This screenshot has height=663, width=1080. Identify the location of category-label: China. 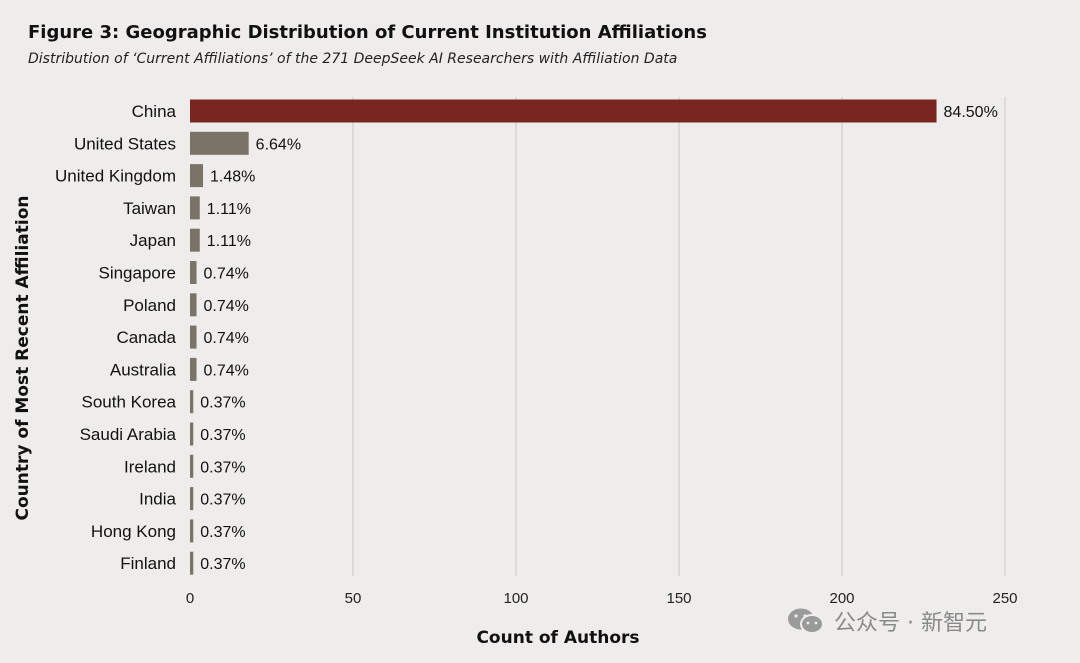
(154, 111).